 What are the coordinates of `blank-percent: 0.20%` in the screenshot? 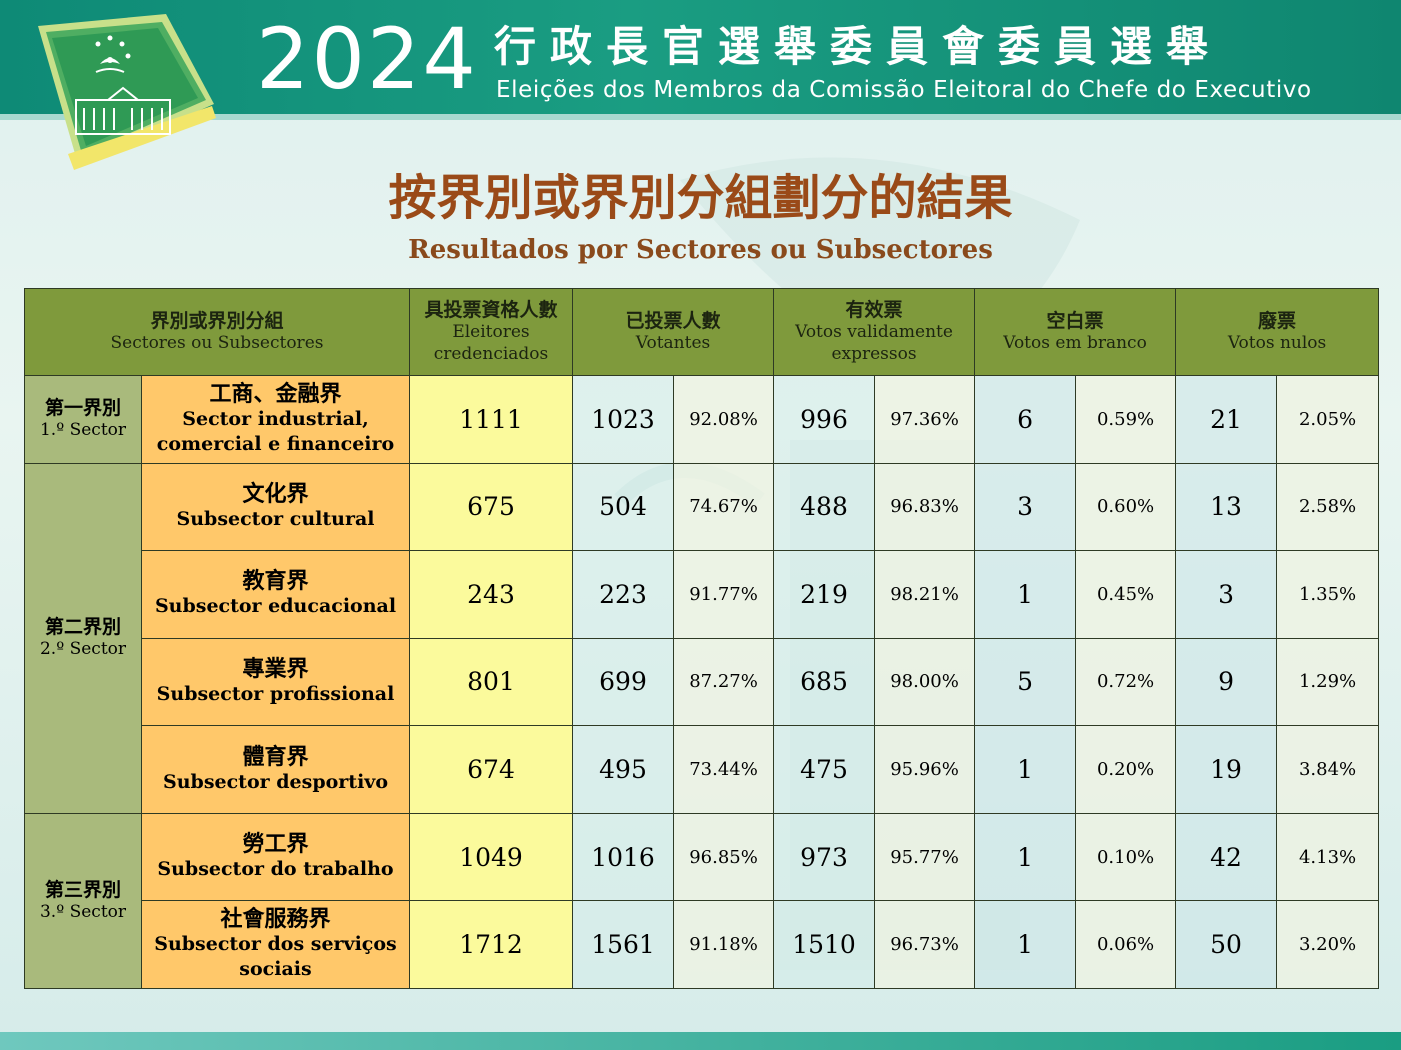 It's located at (1126, 769).